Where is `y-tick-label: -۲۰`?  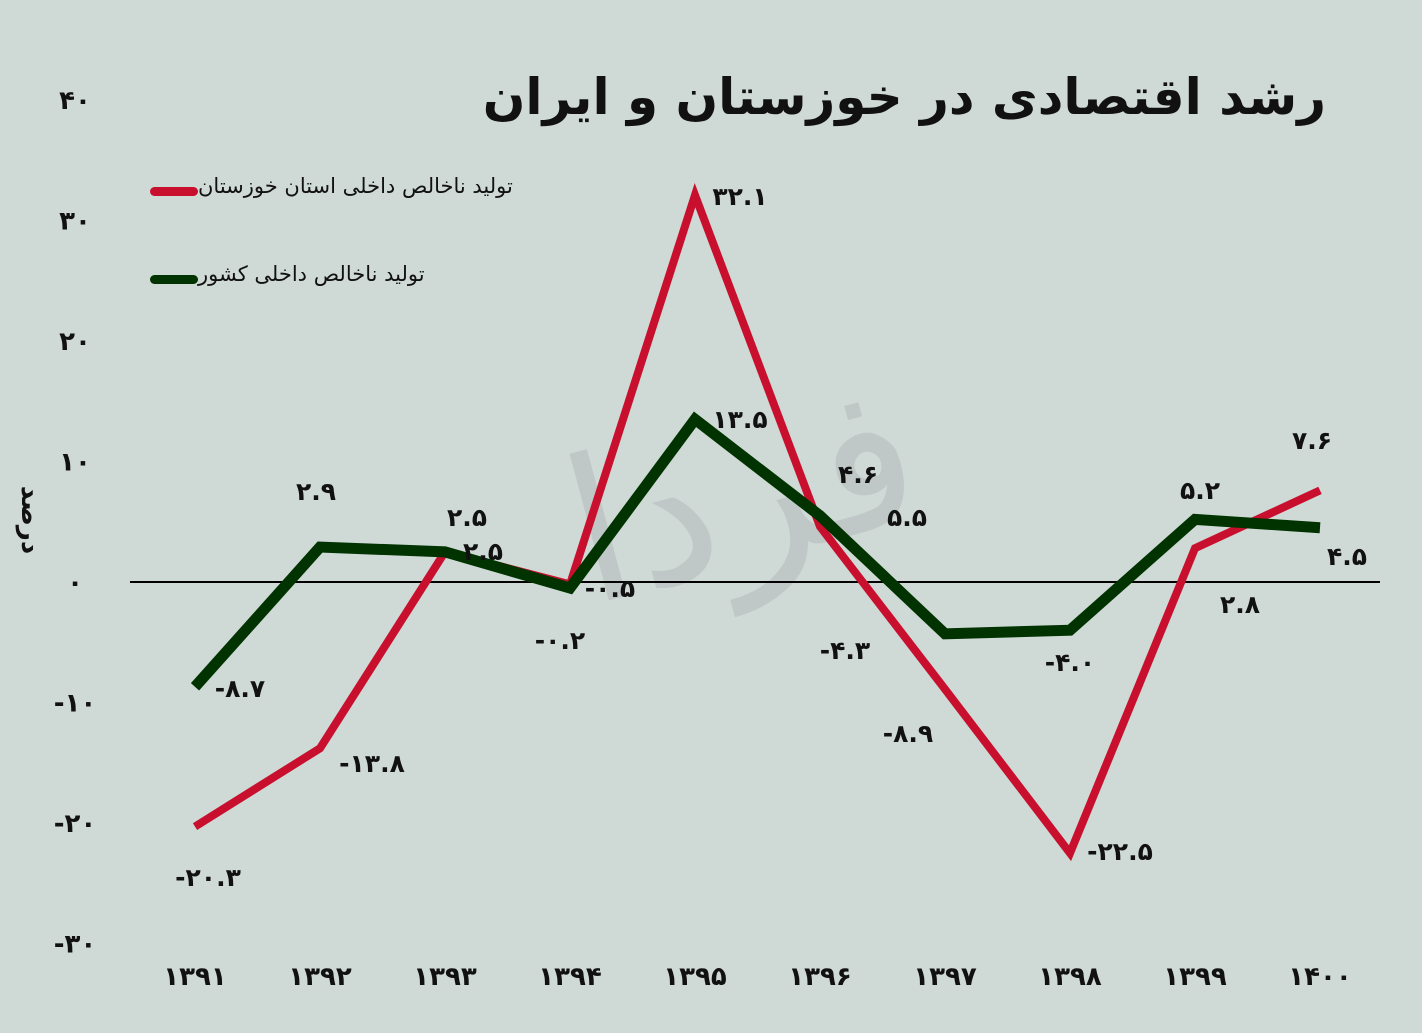 y-tick-label: -۲۰ is located at coordinates (75, 824).